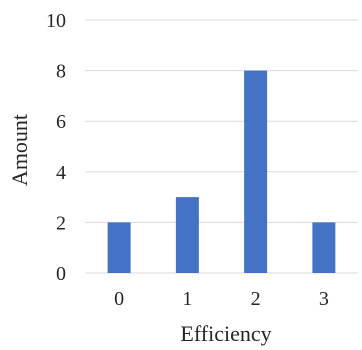  What do you see at coordinates (187, 299) in the screenshot?
I see `x-tick-label: 1` at bounding box center [187, 299].